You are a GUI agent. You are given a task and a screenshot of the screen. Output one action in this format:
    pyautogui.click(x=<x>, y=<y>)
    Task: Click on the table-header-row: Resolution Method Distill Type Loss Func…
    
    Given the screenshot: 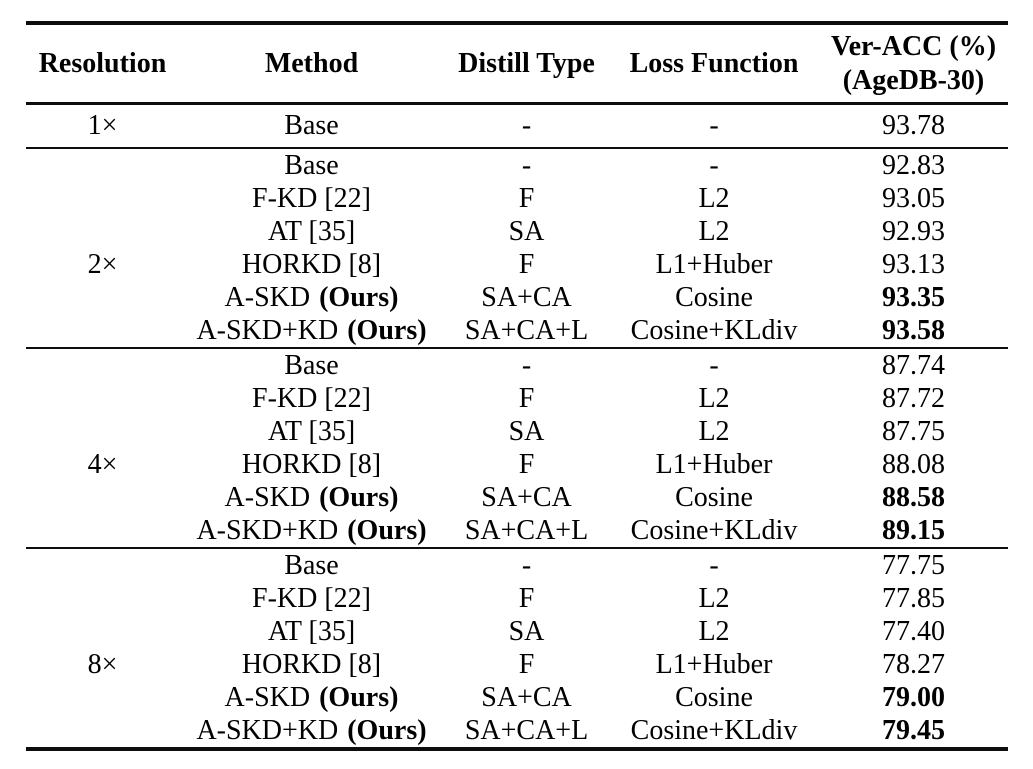 What is the action you would take?
    pyautogui.click(x=517, y=63)
    